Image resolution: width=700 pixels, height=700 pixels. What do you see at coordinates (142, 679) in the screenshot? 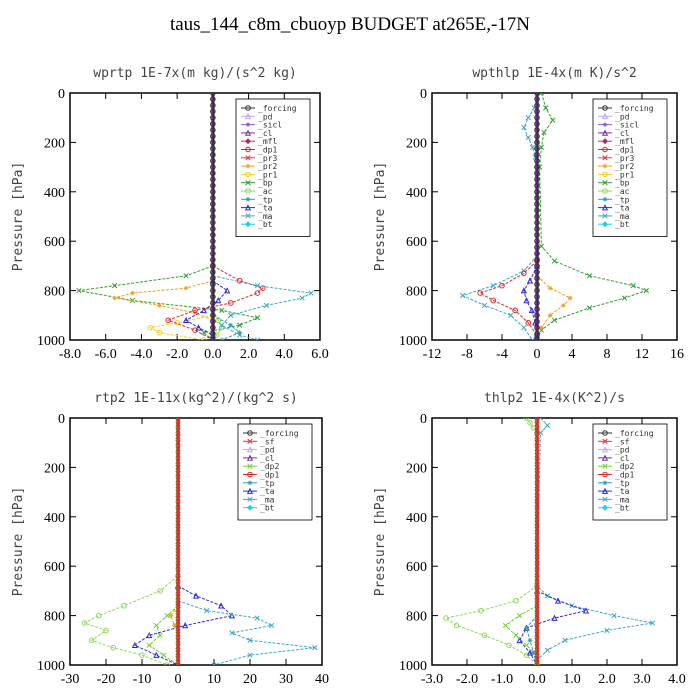
I see `x-tick-label: -10` at bounding box center [142, 679].